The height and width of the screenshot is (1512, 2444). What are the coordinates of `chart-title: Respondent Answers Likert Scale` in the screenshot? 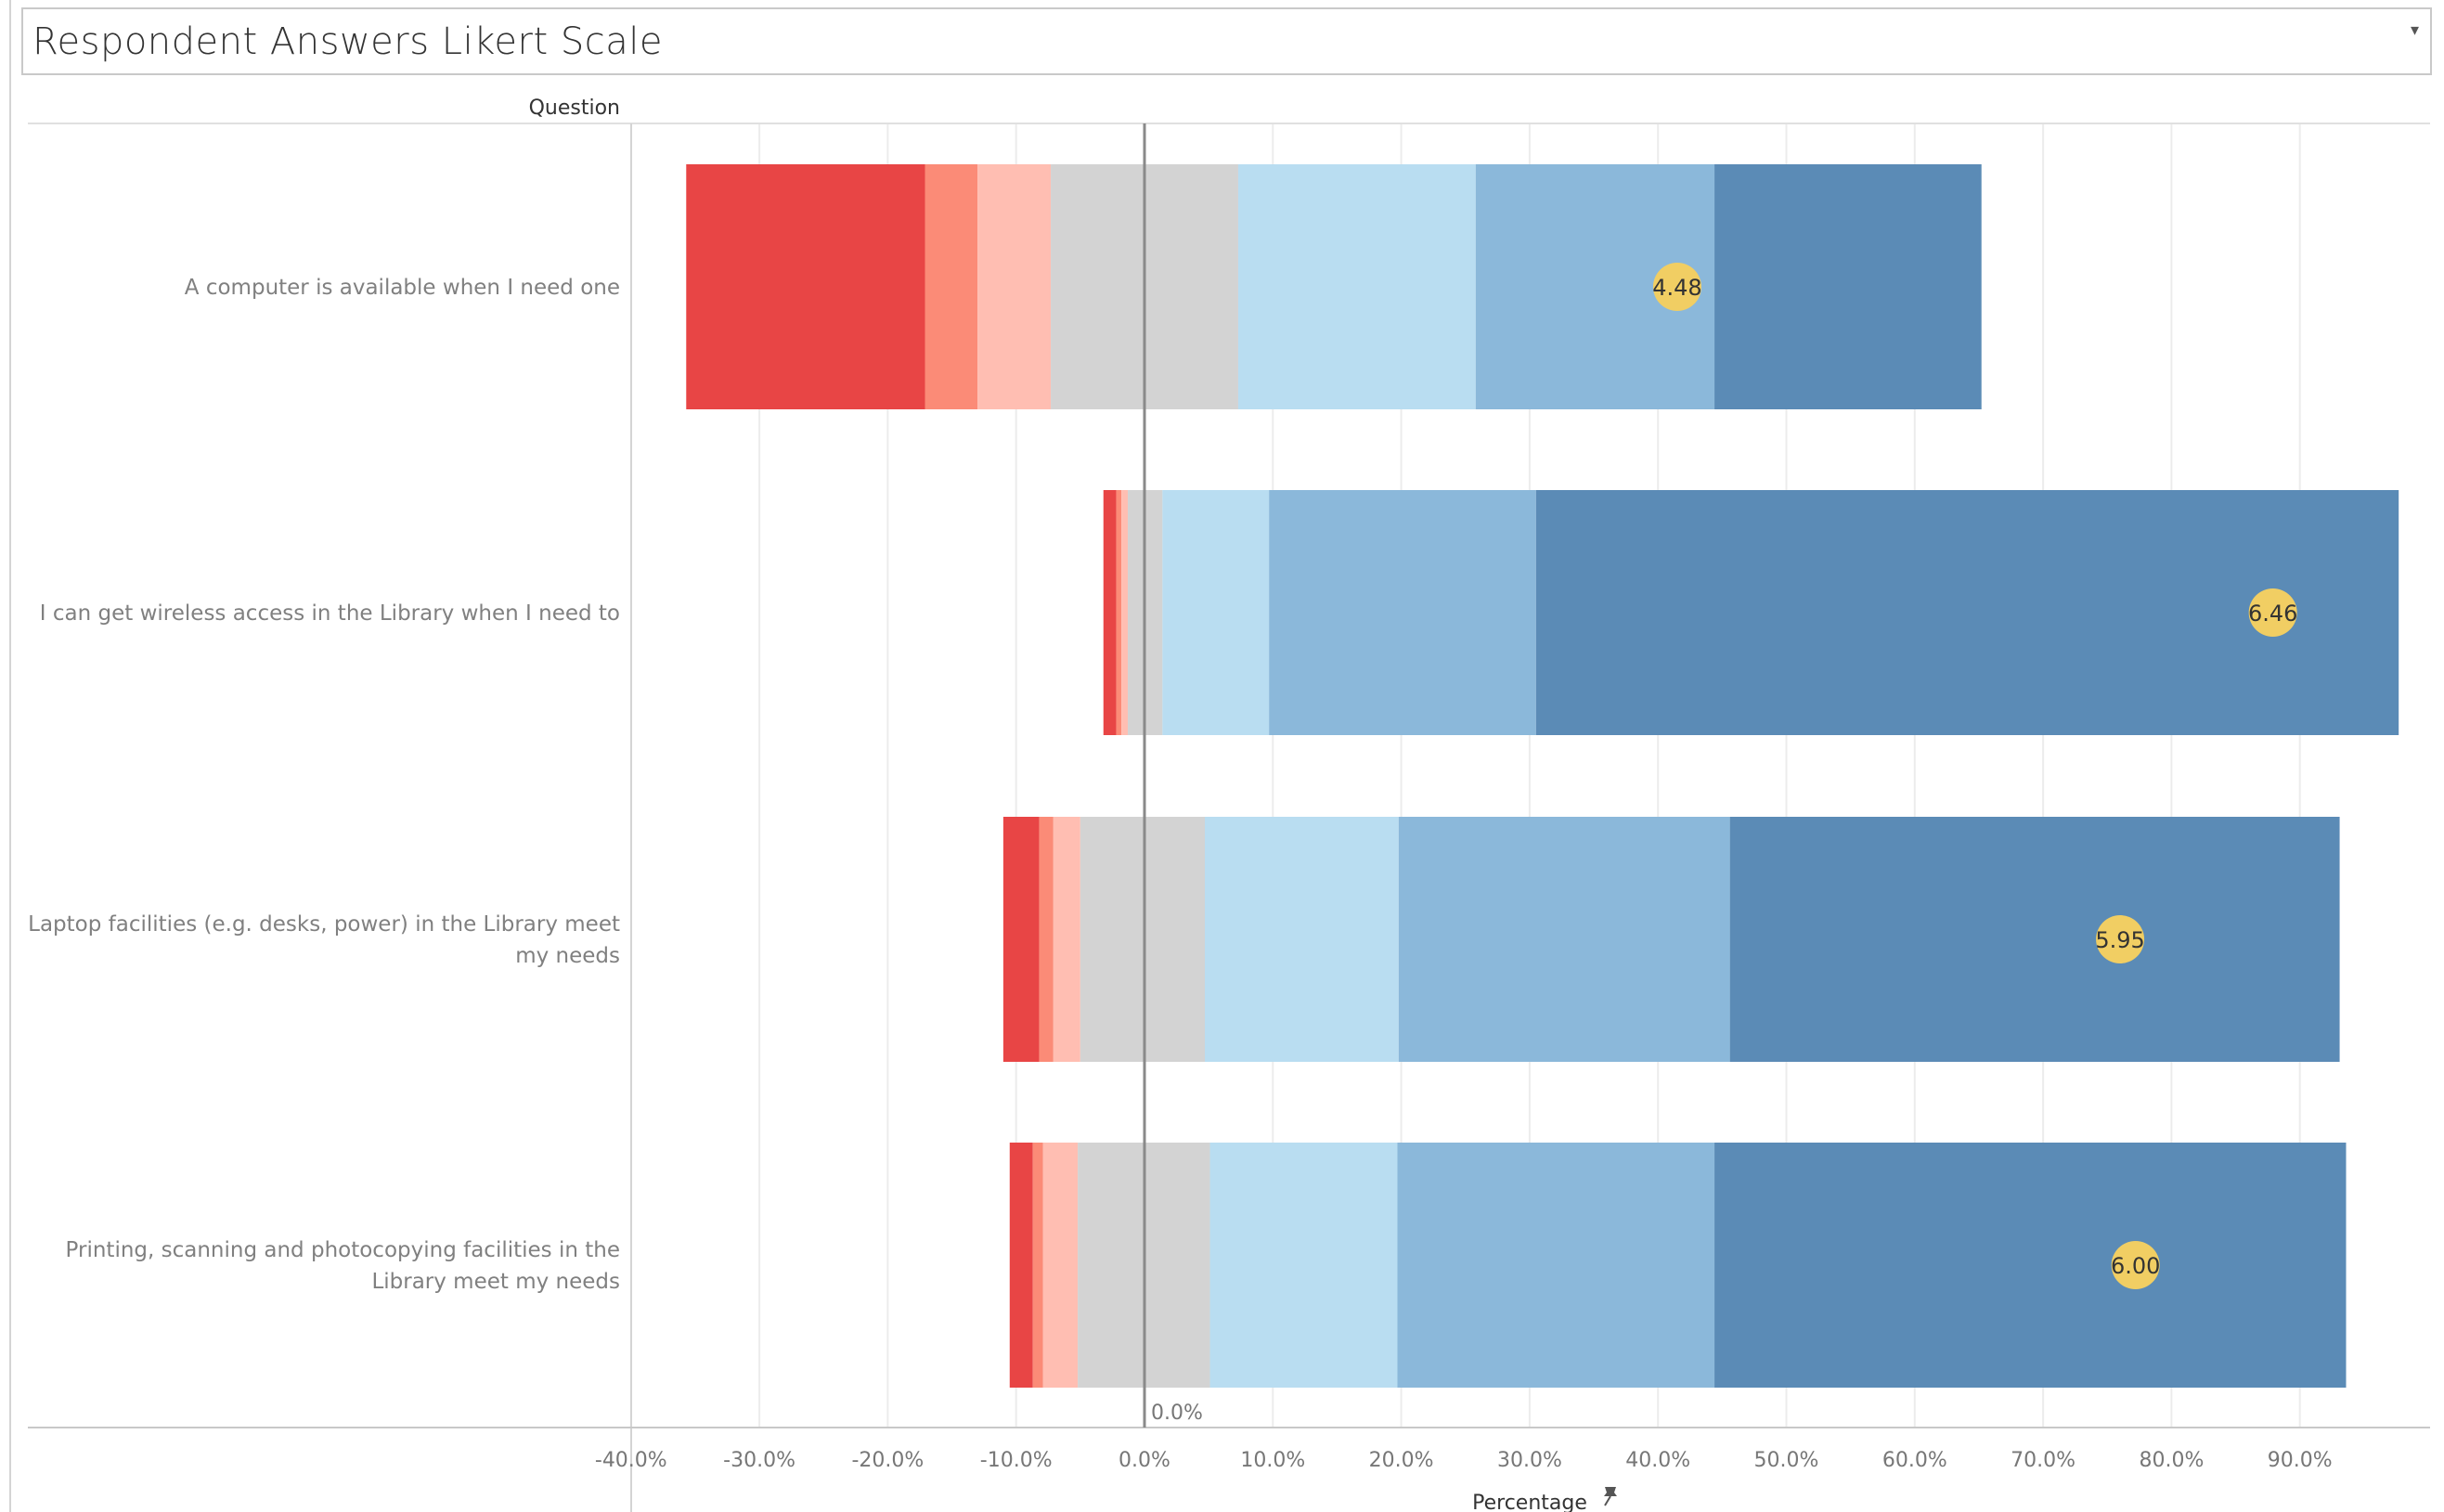 It's located at (347, 41).